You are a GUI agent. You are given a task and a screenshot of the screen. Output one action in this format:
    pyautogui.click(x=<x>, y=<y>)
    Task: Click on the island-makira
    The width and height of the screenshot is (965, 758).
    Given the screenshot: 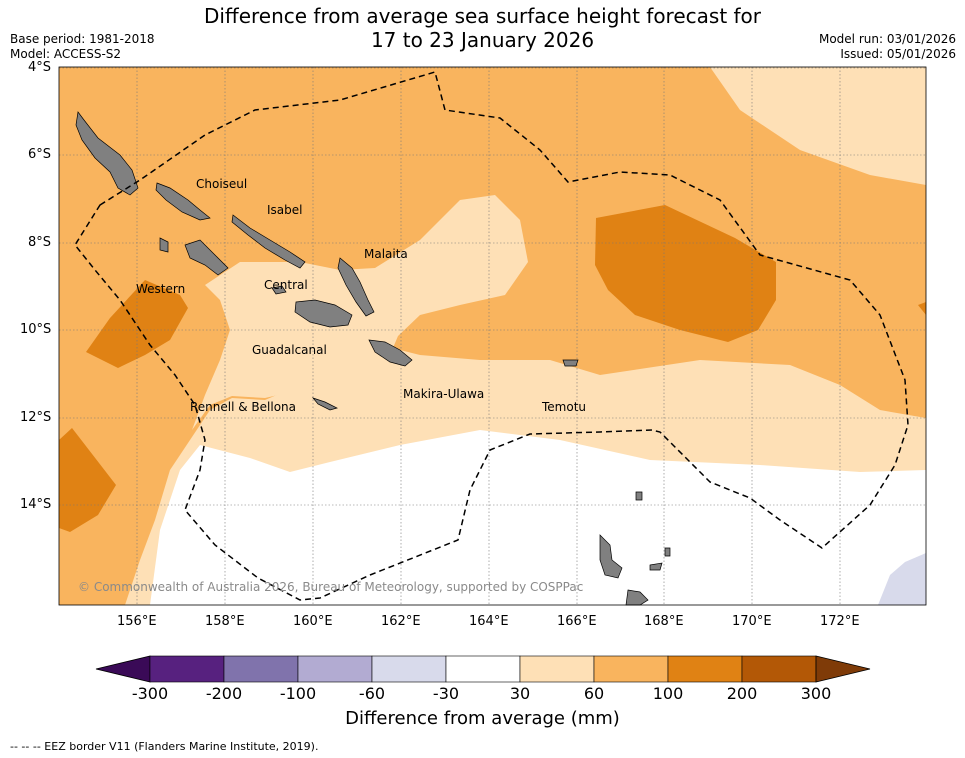 What is the action you would take?
    pyautogui.click(x=390, y=353)
    